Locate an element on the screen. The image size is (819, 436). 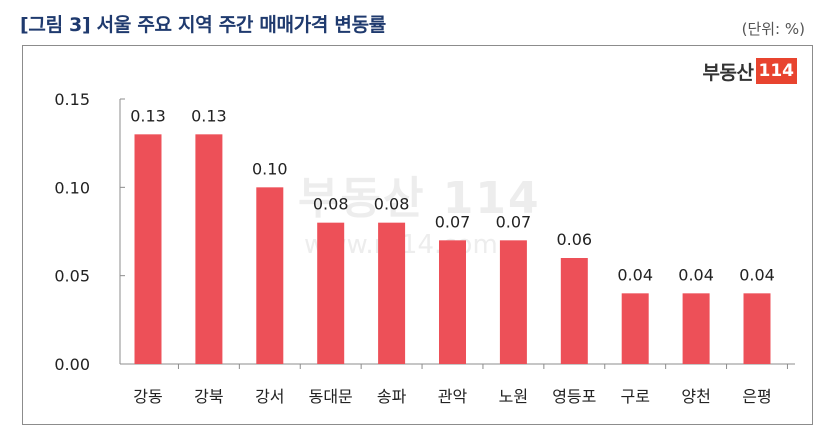
brand-logo: 부동산 114 is located at coordinates (750, 71).